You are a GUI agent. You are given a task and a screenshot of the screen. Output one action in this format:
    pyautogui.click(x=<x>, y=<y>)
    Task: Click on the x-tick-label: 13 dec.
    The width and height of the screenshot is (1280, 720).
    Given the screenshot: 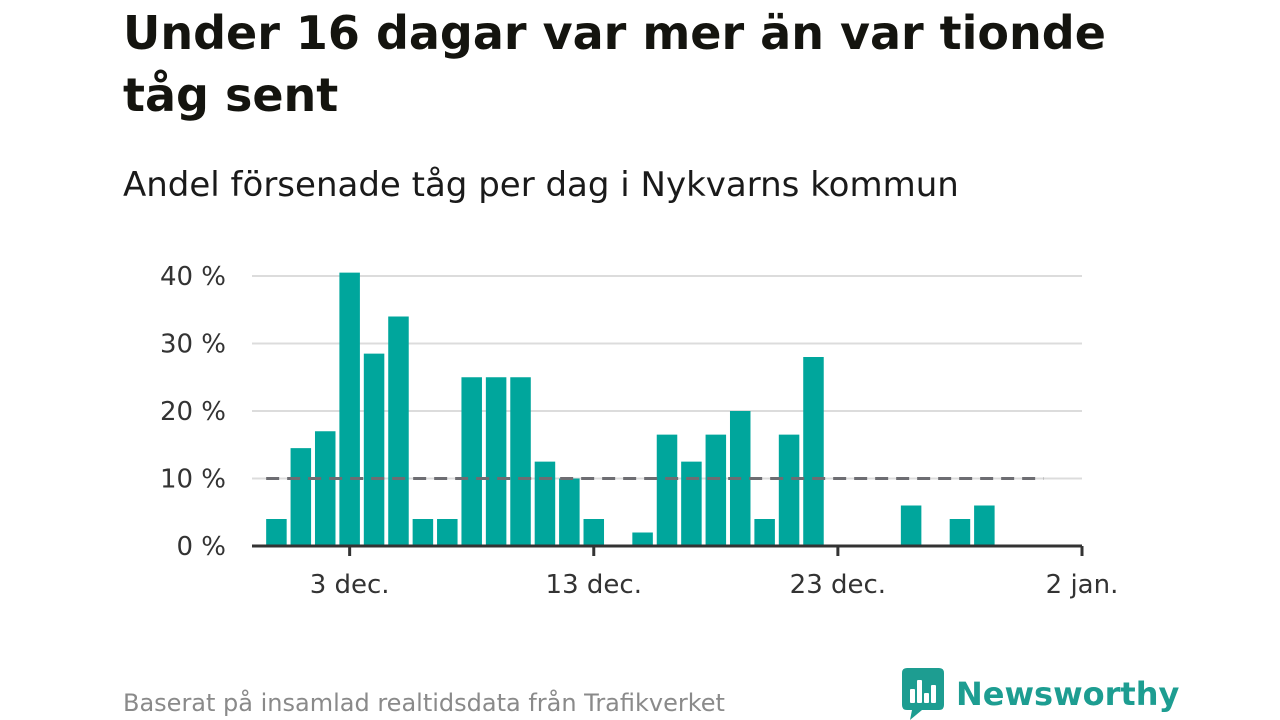 What is the action you would take?
    pyautogui.click(x=594, y=585)
    